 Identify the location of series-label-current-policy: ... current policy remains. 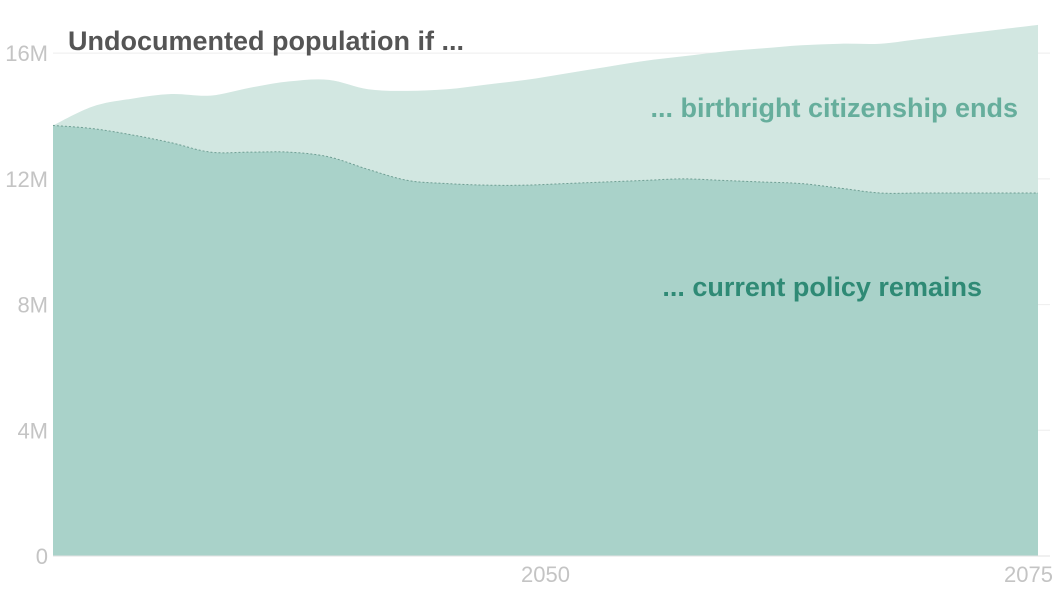
(822, 287).